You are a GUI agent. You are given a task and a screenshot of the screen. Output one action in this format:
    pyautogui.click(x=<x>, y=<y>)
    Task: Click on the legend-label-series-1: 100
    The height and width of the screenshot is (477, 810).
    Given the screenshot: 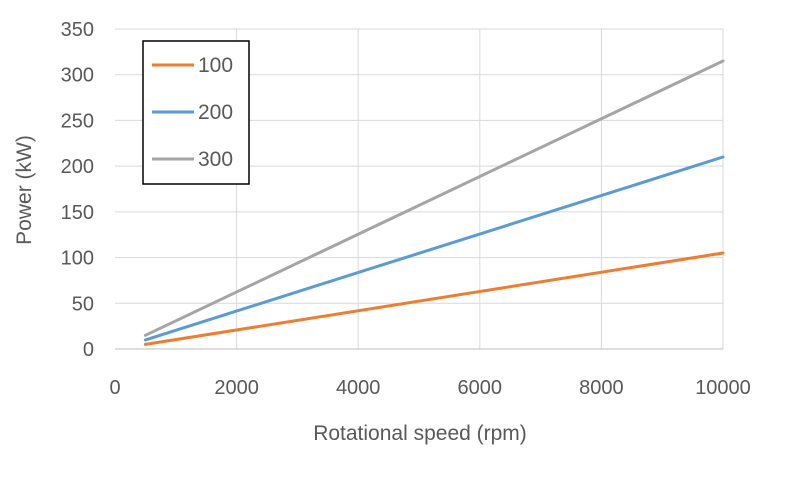 What is the action you would take?
    pyautogui.click(x=215, y=65)
    